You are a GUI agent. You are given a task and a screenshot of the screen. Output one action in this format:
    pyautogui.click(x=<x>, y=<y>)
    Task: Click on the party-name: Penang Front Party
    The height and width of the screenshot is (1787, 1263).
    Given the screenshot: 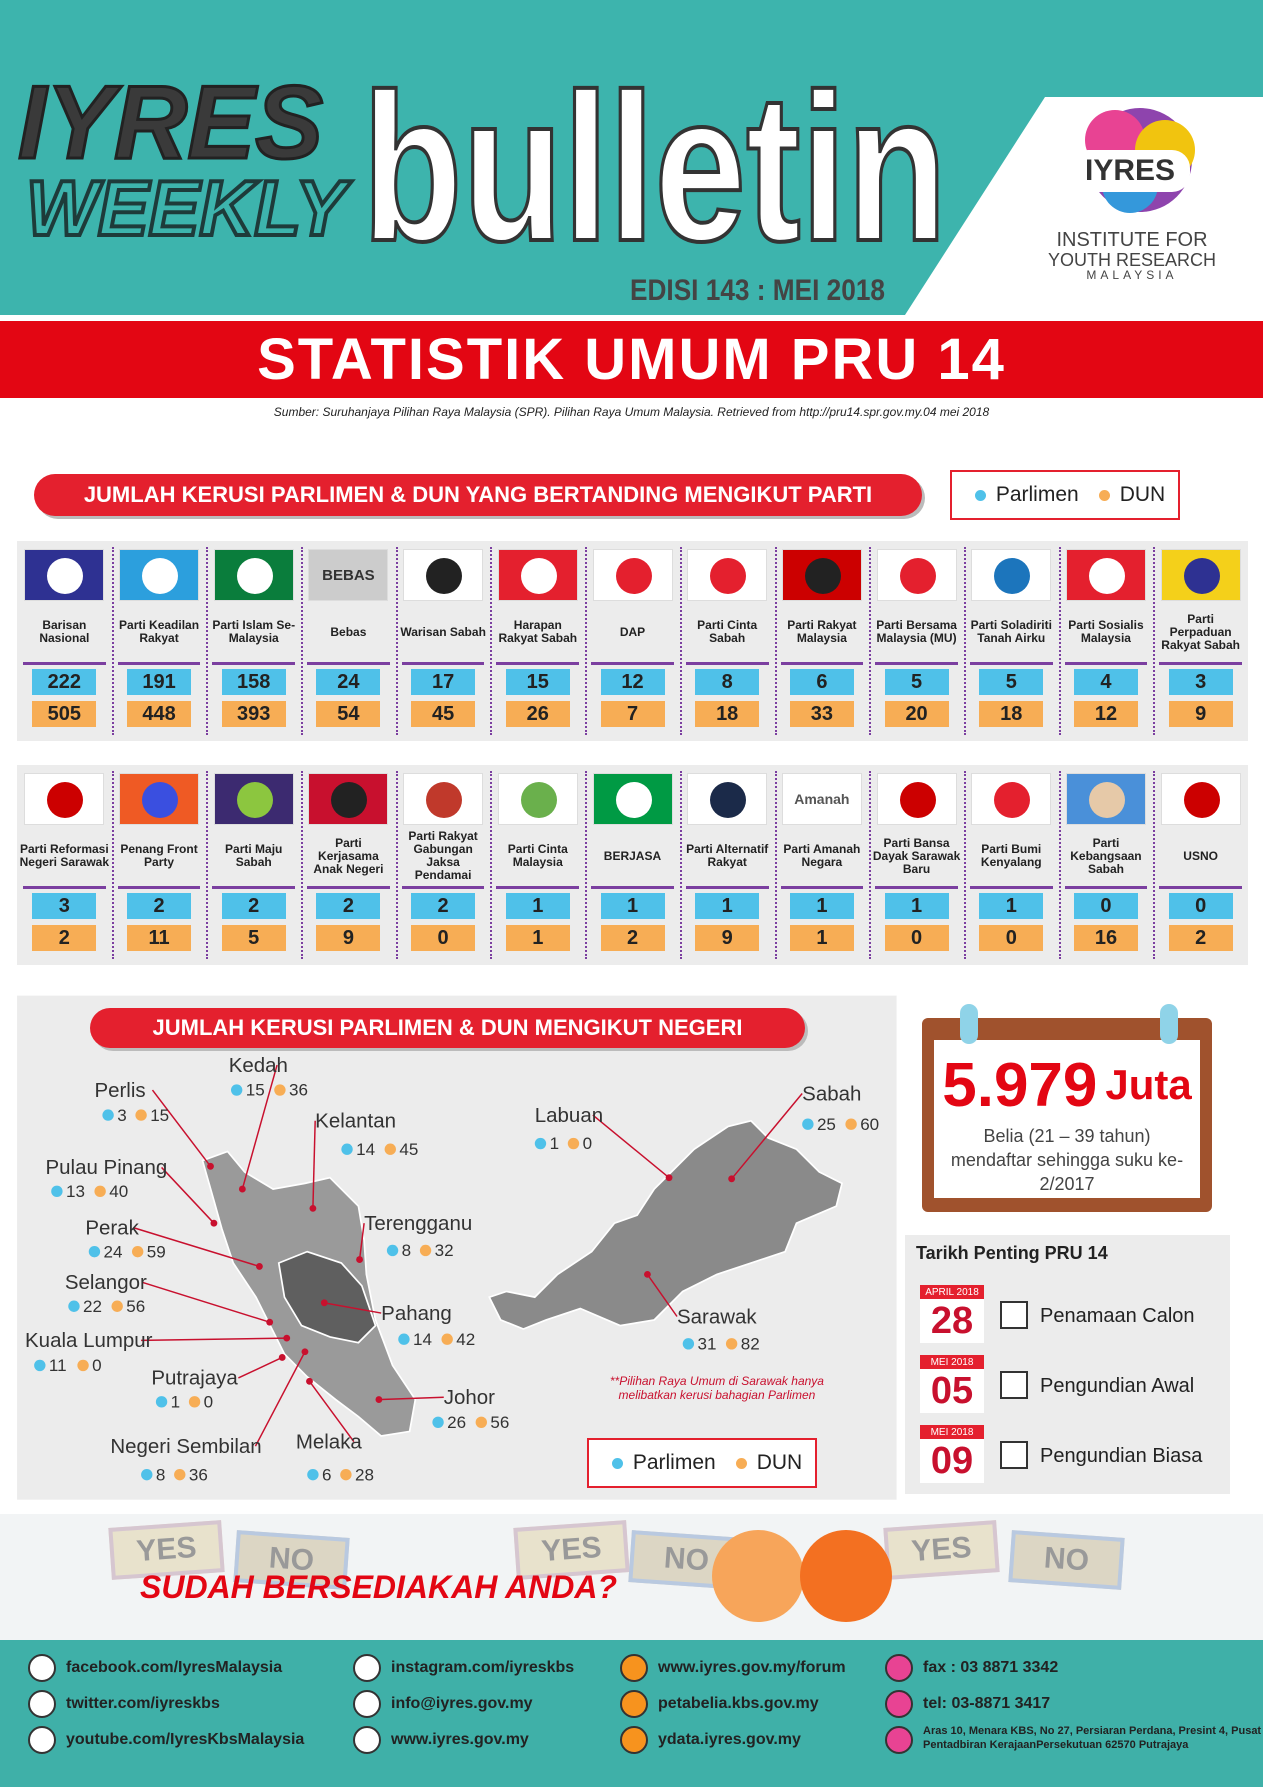 What is the action you would take?
    pyautogui.click(x=159, y=855)
    